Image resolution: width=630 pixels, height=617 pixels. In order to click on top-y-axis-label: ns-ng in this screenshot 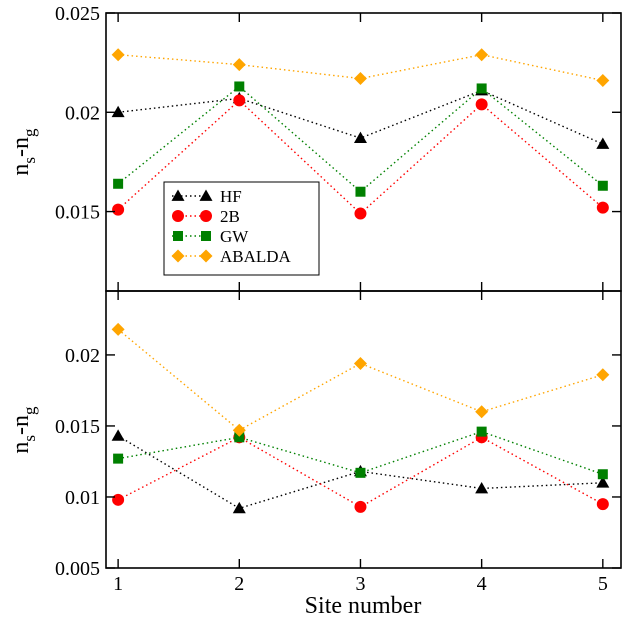, I will do `click(23, 152)`.